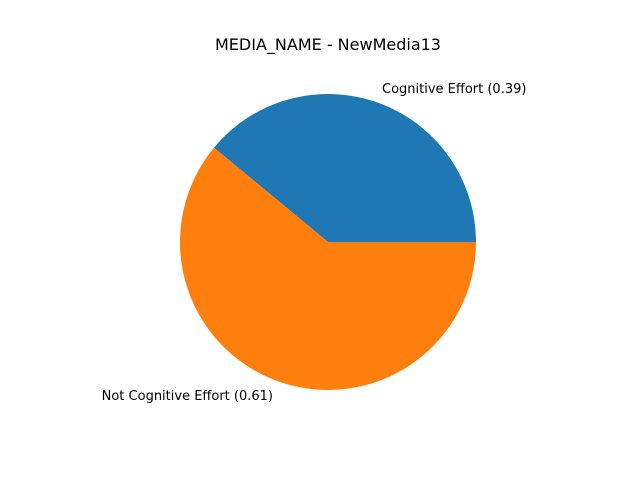 The image size is (640, 480). What do you see at coordinates (187, 396) in the screenshot?
I see `slice-label-not-cognitive-effort: Not Cognitive Effort (0.61)` at bounding box center [187, 396].